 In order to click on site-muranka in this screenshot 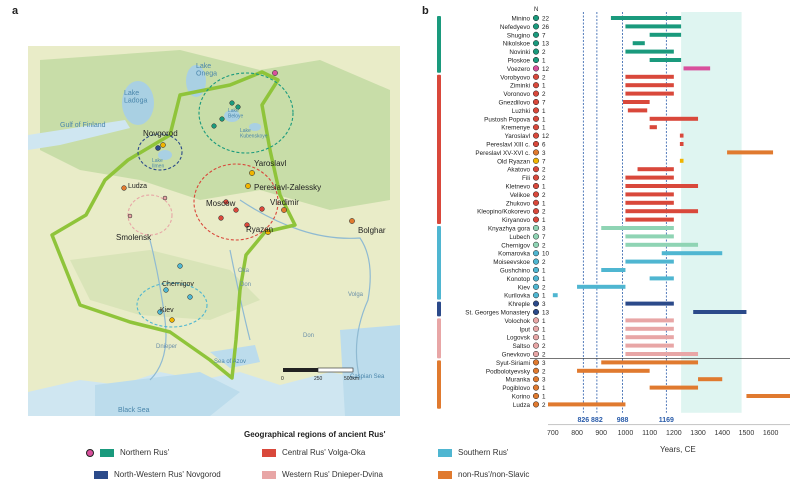, I will do `click(284, 210)`.